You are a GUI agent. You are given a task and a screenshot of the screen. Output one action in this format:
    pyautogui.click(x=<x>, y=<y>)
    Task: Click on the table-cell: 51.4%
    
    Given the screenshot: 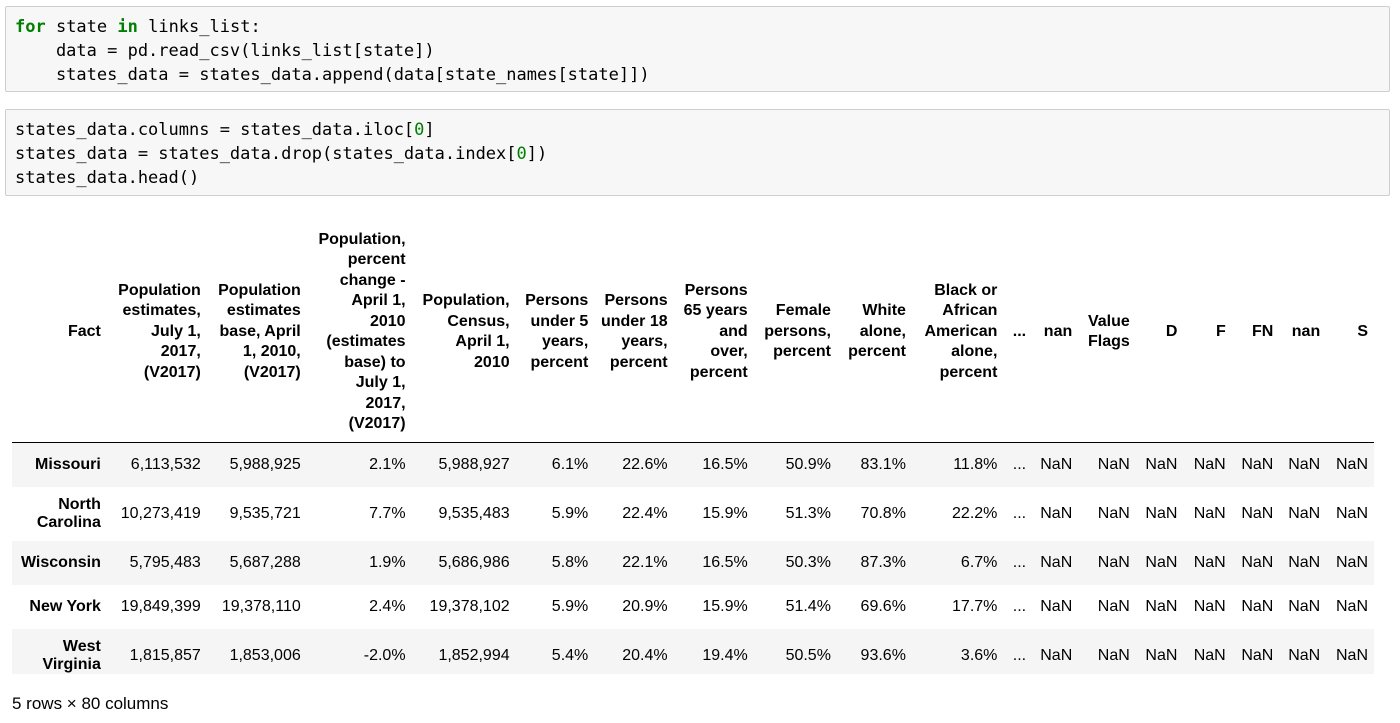 What is the action you would take?
    pyautogui.click(x=808, y=606)
    